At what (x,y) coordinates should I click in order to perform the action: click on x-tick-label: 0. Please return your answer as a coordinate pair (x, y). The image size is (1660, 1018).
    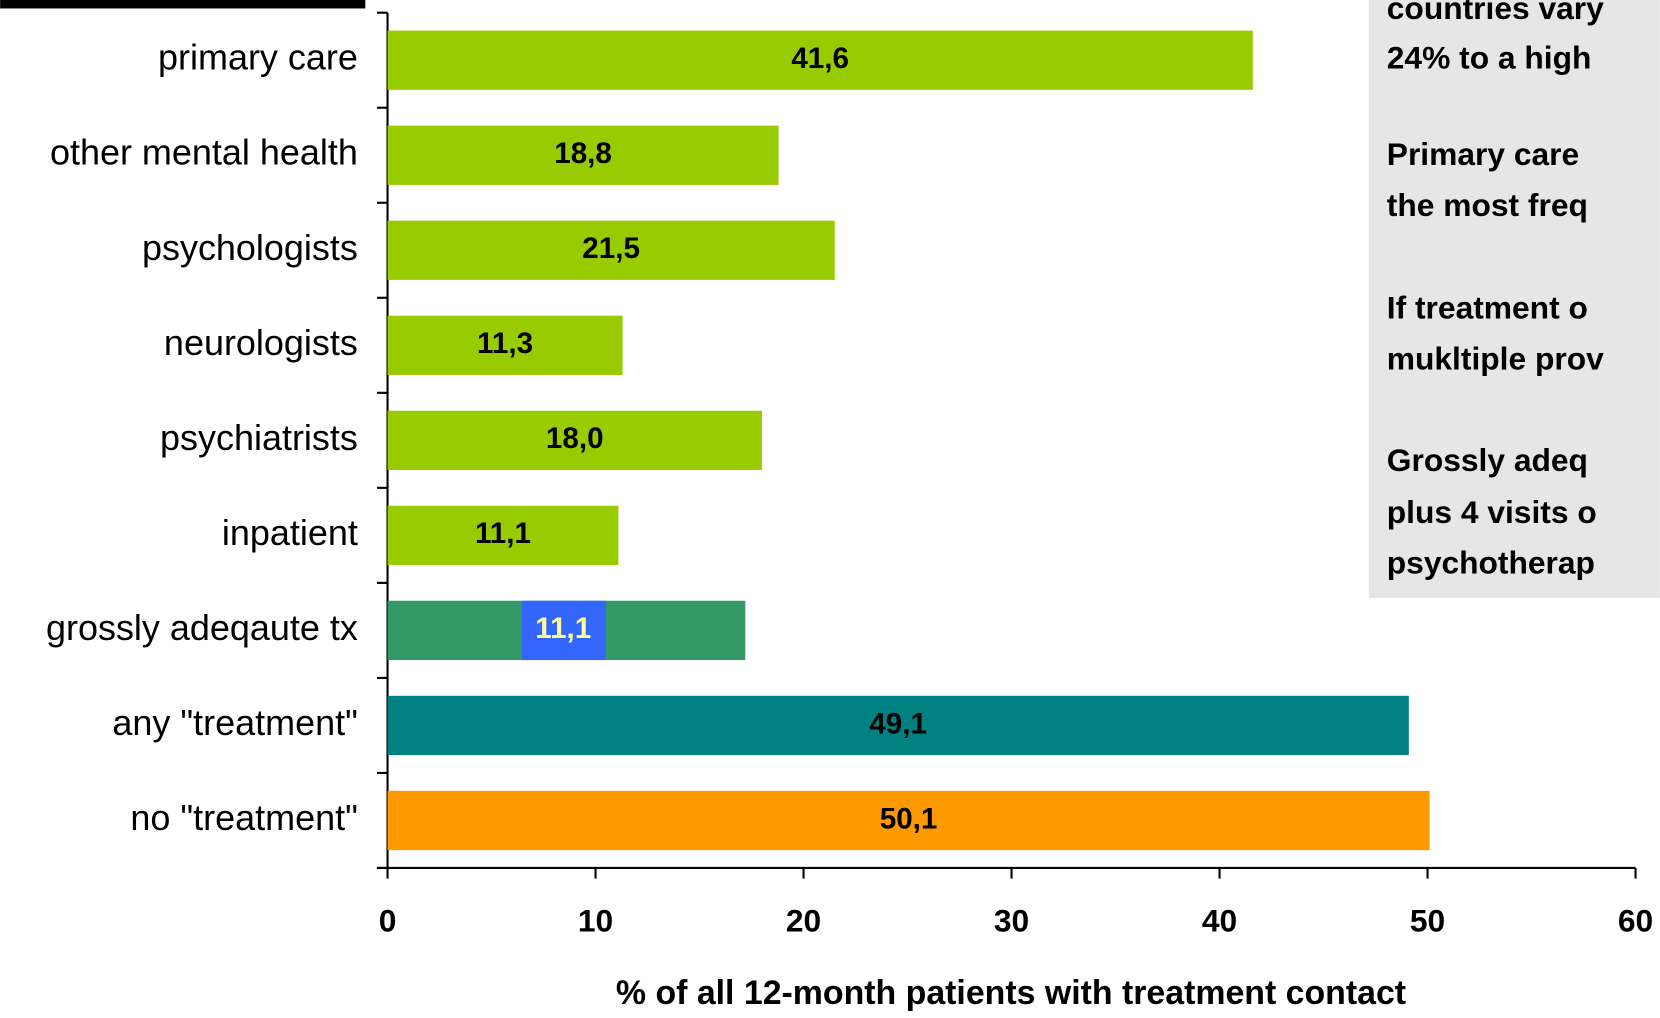
    Looking at the image, I should click on (388, 920).